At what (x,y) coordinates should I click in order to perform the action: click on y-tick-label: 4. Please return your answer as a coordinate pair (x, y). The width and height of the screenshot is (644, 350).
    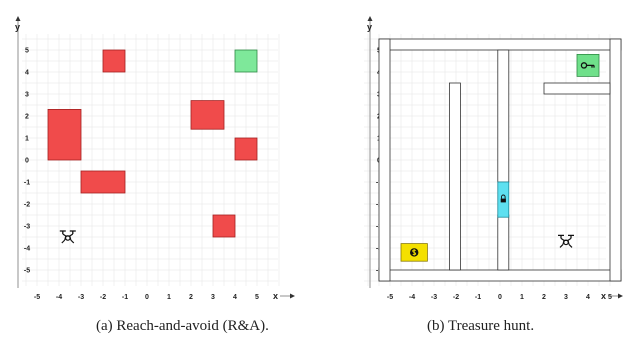
    Looking at the image, I should click on (27, 73).